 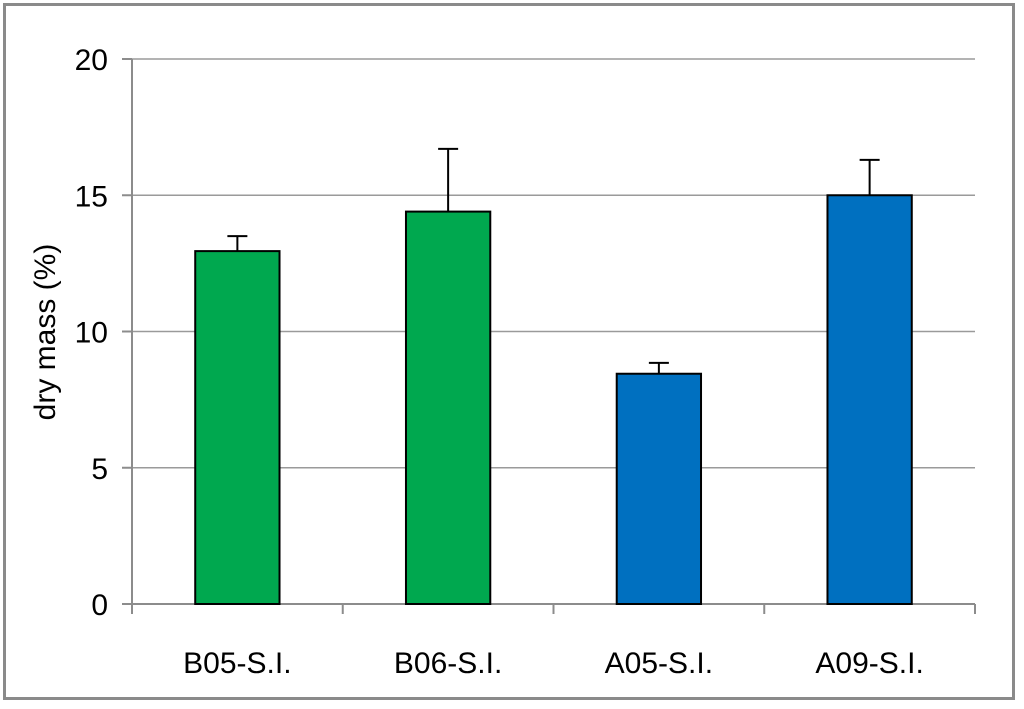 I want to click on y-tick-label: 5, so click(x=99, y=469).